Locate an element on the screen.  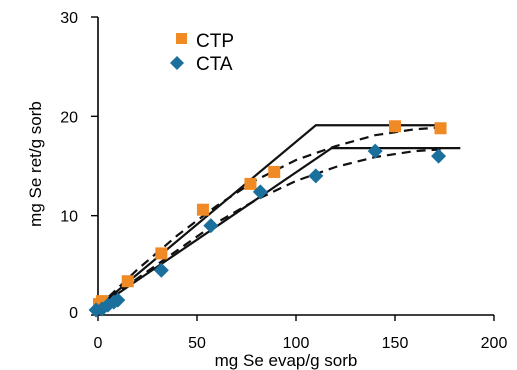
y-tick-label: 20 is located at coordinates (69, 117).